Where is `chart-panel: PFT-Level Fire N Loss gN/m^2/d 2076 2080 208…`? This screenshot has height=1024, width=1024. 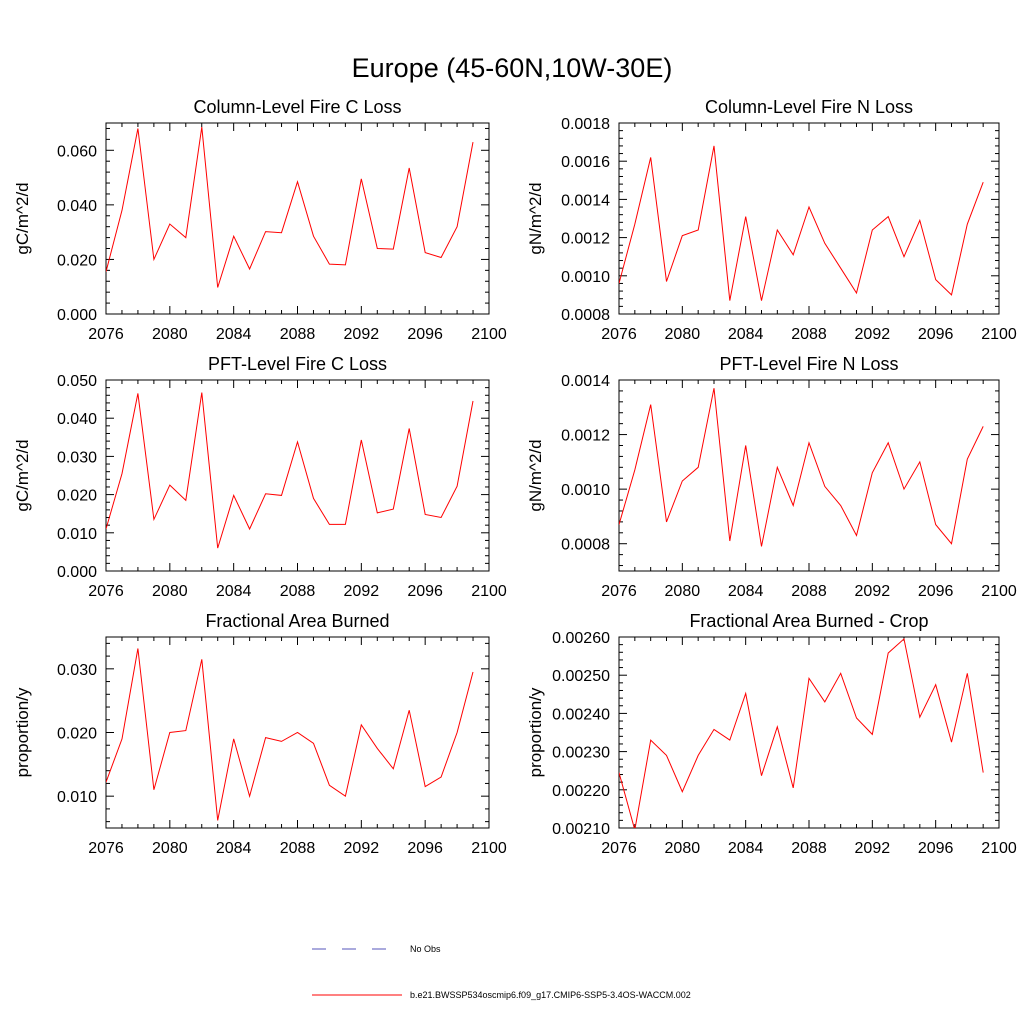
chart-panel: PFT-Level Fire N Loss gN/m^2/d 2076 2080 208… is located at coordinates (771, 477).